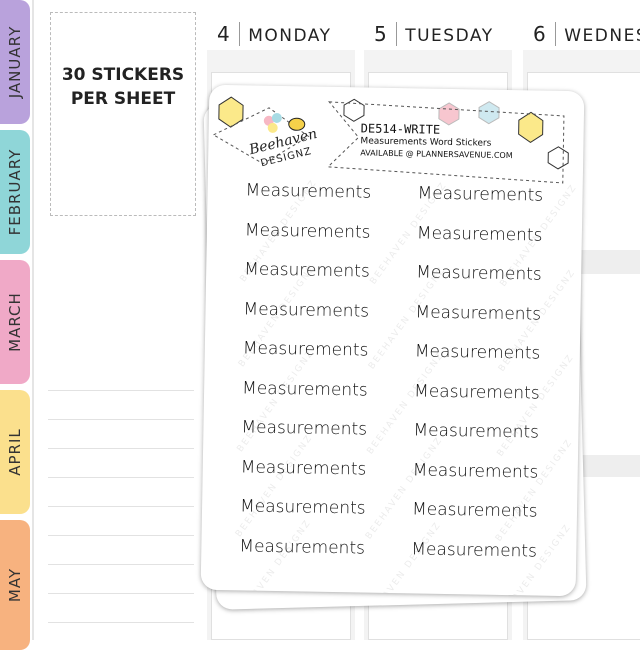 This screenshot has width=640, height=650. I want to click on badge-line: 30 STICKERS, so click(123, 75).